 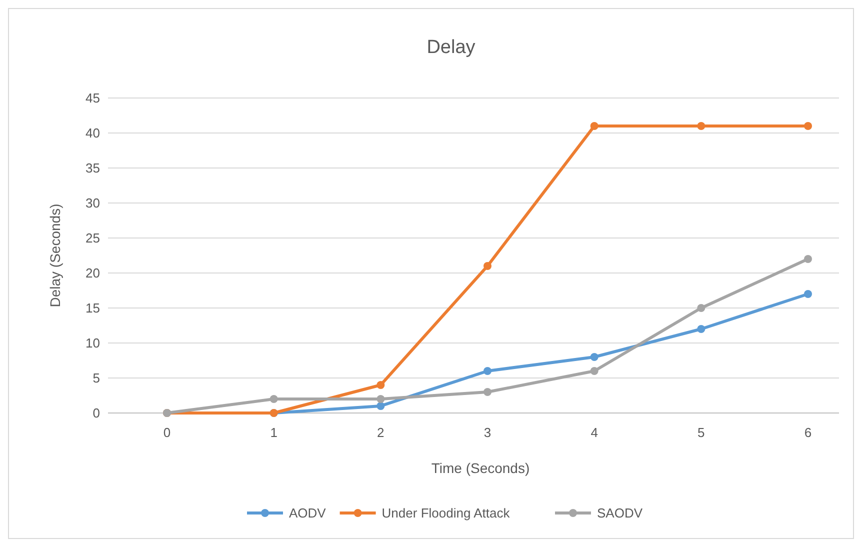 I want to click on x-tick-label: 6, so click(x=808, y=432).